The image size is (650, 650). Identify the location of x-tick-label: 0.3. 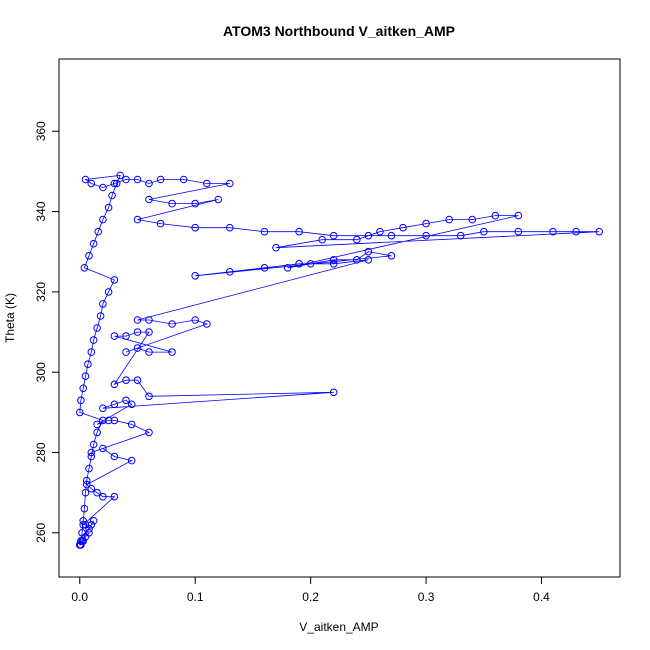
(426, 597).